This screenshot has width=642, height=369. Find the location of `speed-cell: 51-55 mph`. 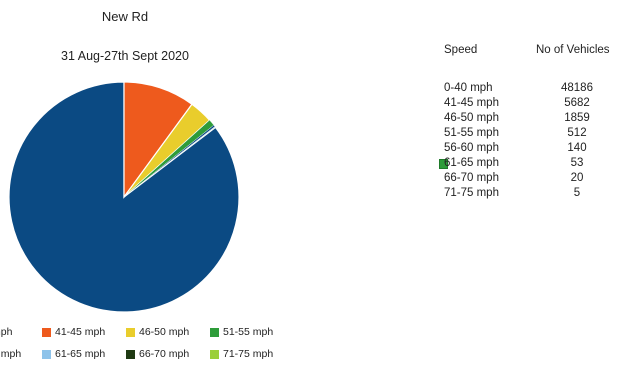

speed-cell: 51-55 mph is located at coordinates (471, 133).